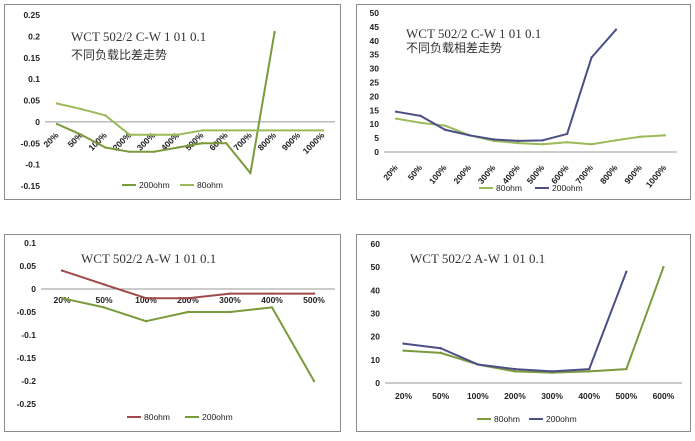 The image size is (695, 441). Describe the element at coordinates (376, 138) in the screenshot. I see `y-tick-label: 5` at that location.